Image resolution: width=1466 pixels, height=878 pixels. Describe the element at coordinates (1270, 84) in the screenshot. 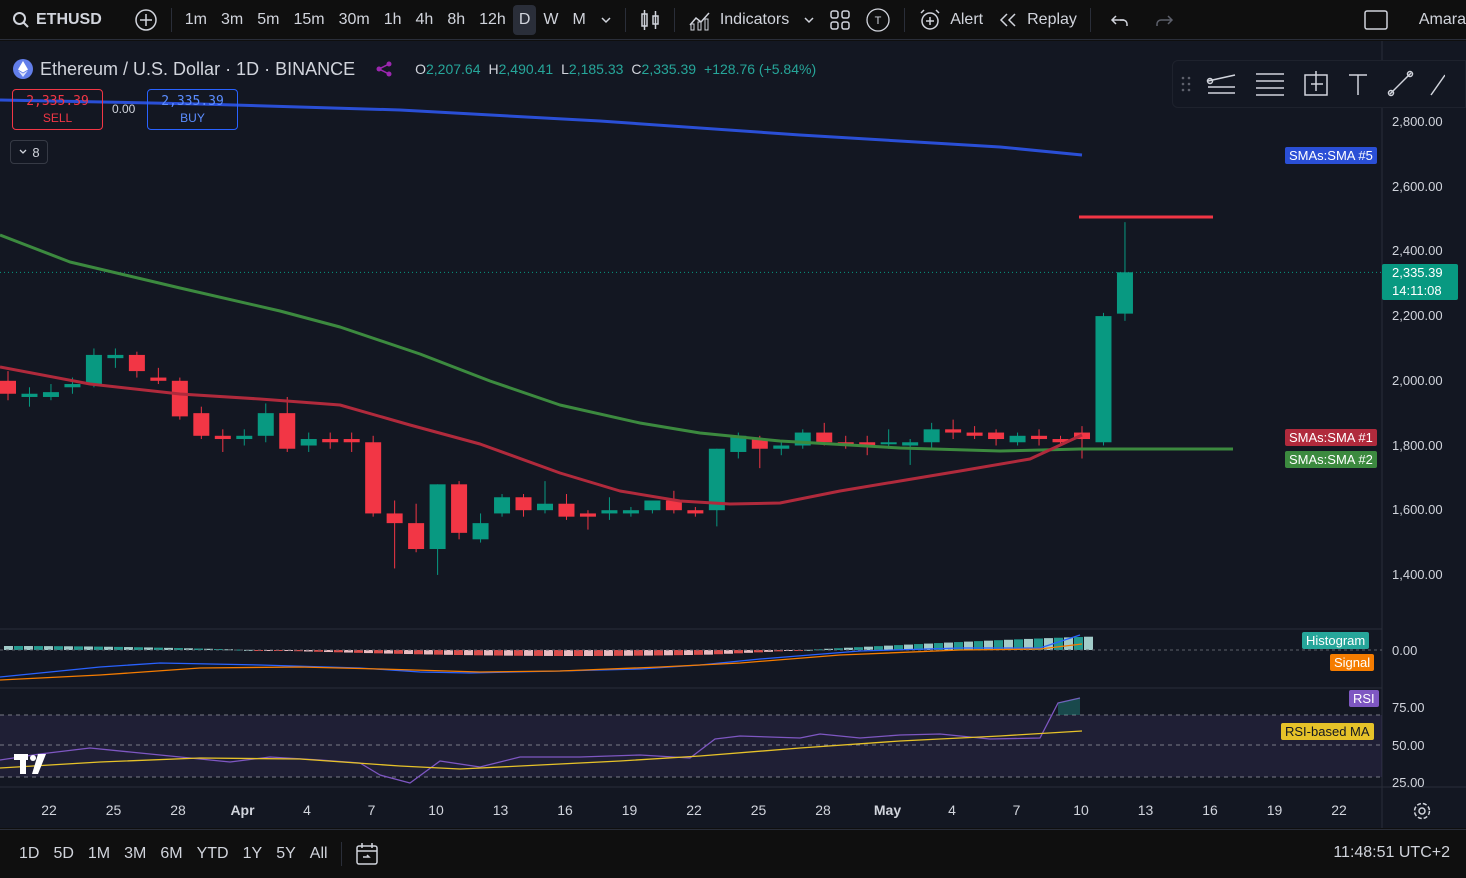

I see `fib-lines-icon` at that location.